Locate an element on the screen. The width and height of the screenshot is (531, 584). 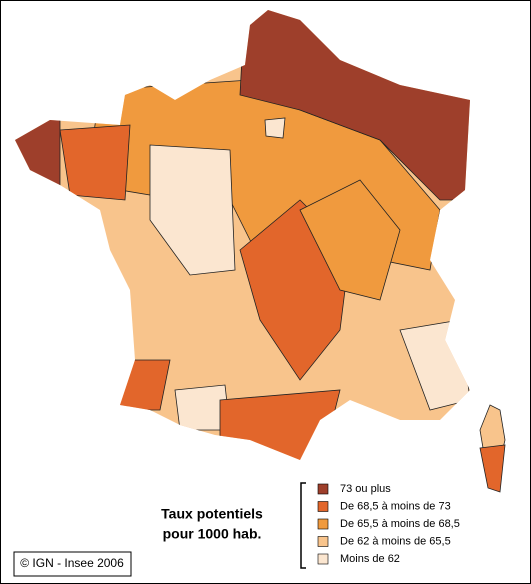
copyright-box is located at coordinates (72, 564).